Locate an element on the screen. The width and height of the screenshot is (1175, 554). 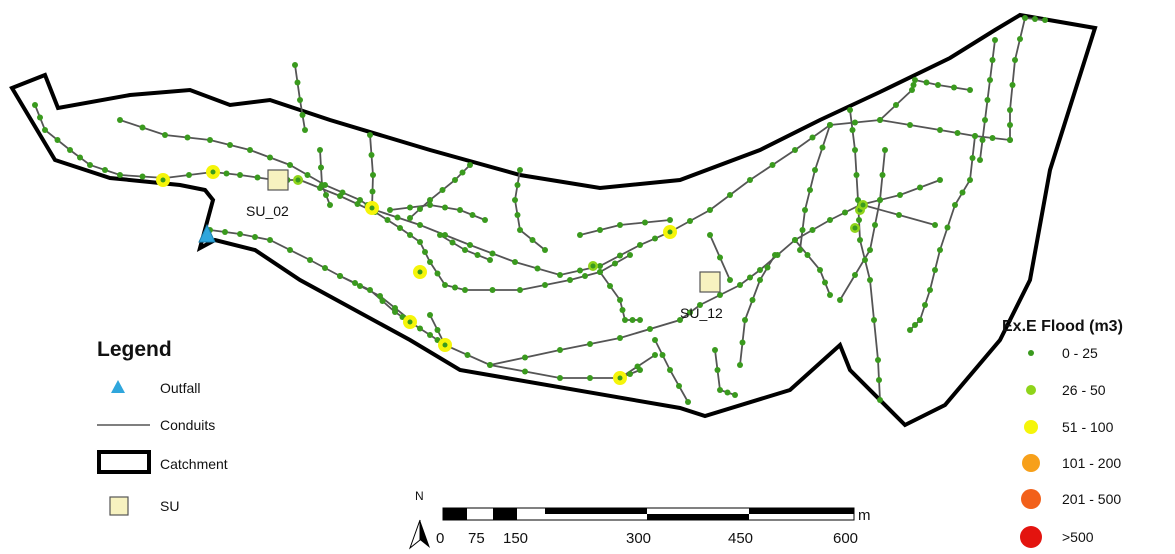
flood-class-symbol is located at coordinates (1031, 353).